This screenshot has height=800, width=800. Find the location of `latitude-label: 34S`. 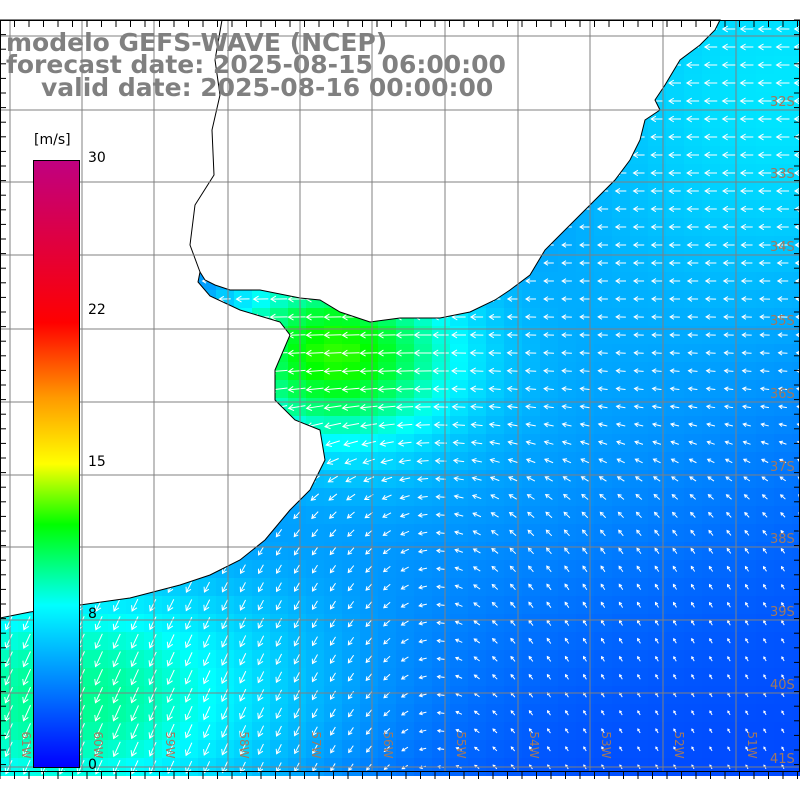

latitude-label: 34S is located at coordinates (782, 247).